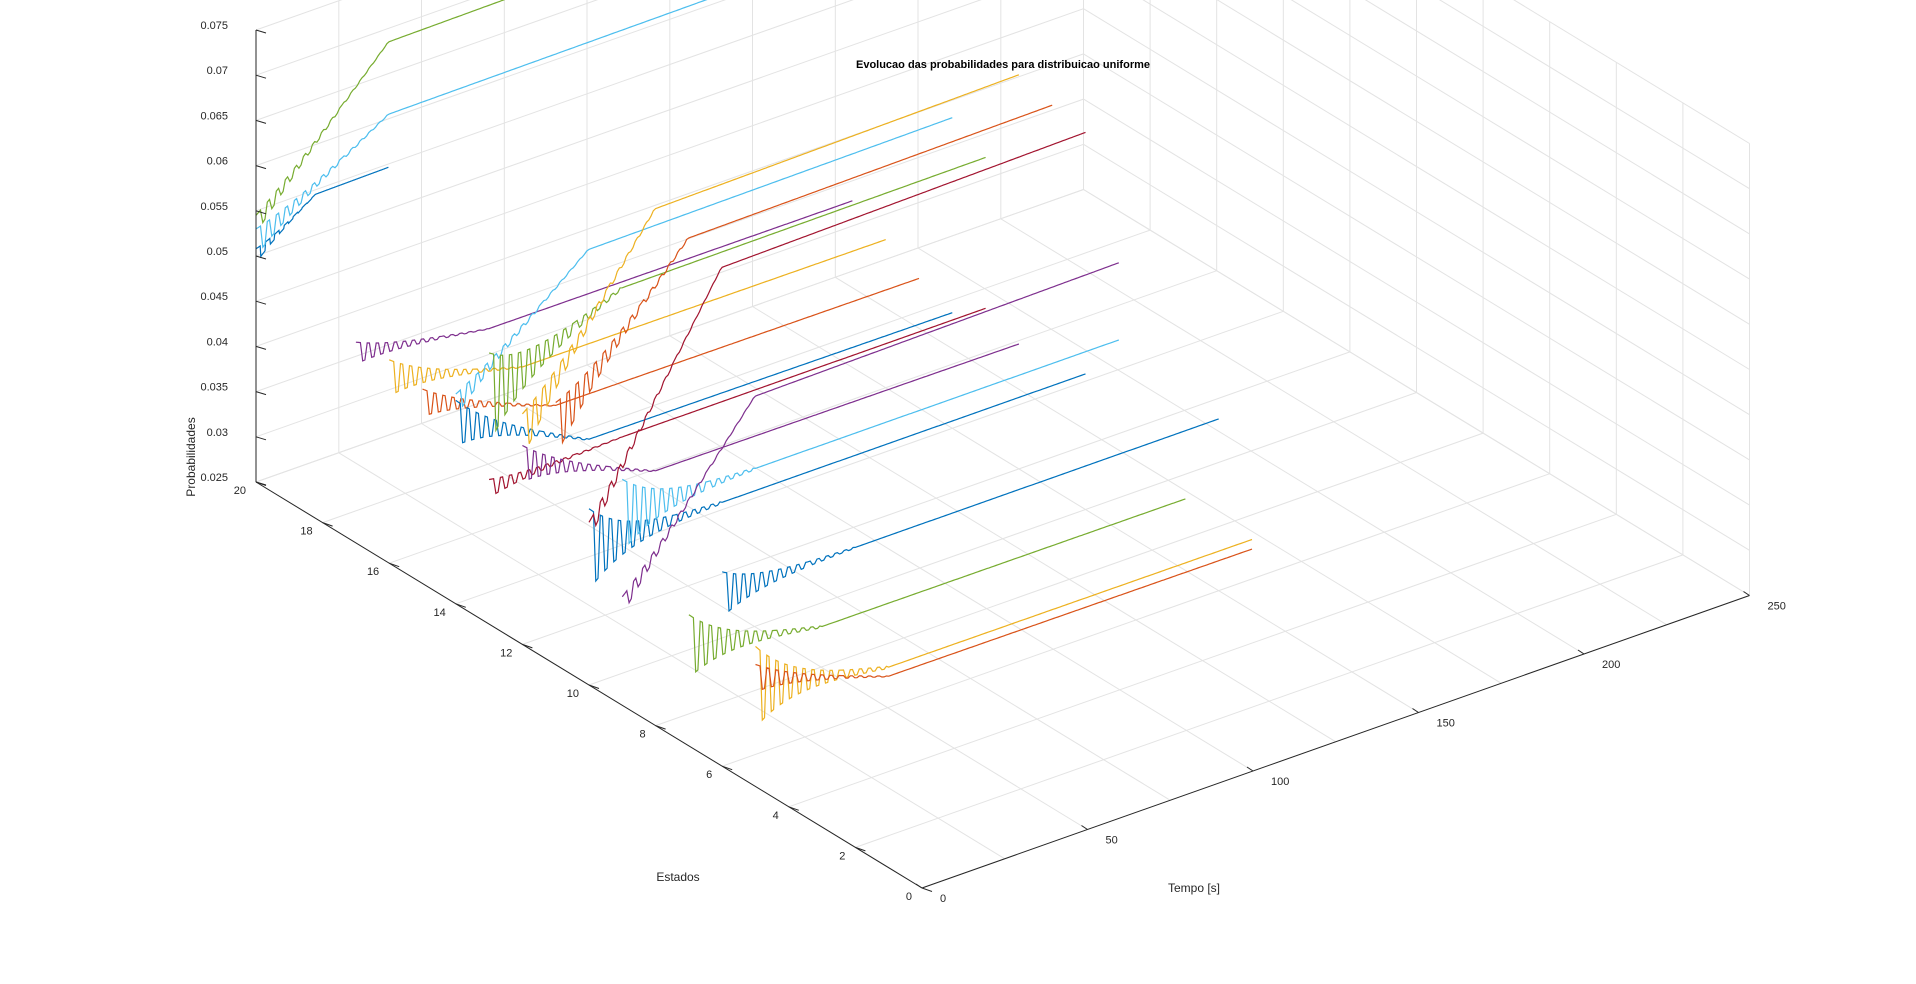  Describe the element at coordinates (1335, 742) in the screenshot. I see `y-axis-line` at that location.